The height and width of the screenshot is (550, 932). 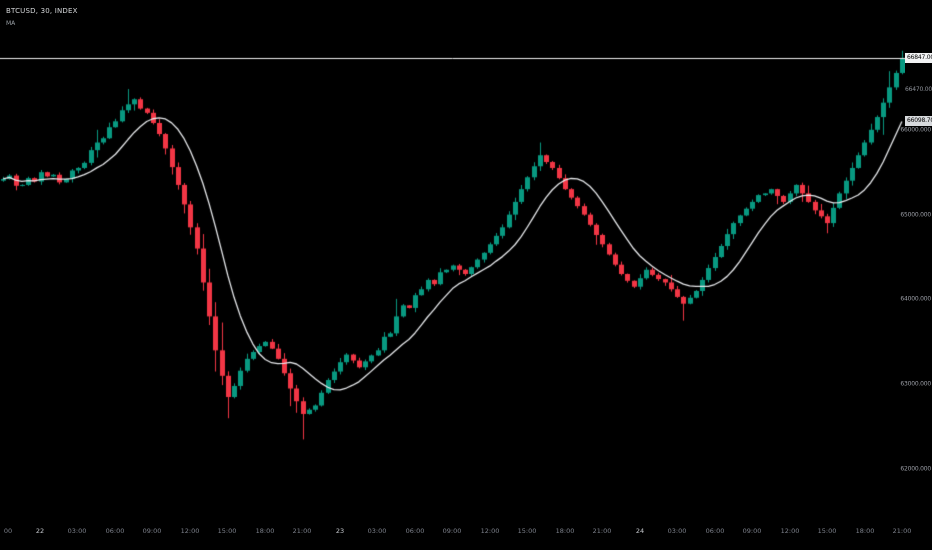 I want to click on time-axis-label: 00, so click(x=8, y=531).